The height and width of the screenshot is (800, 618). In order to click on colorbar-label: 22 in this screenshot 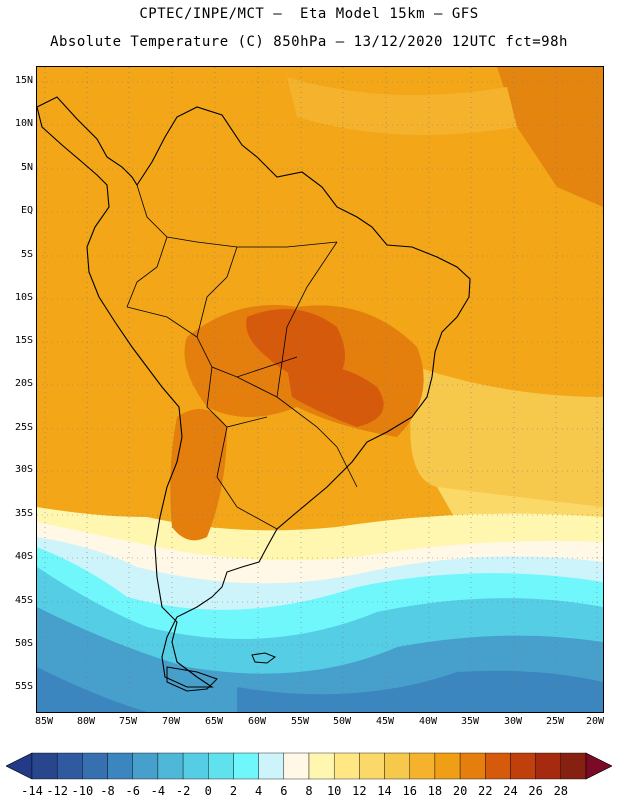, I will do `click(485, 791)`.